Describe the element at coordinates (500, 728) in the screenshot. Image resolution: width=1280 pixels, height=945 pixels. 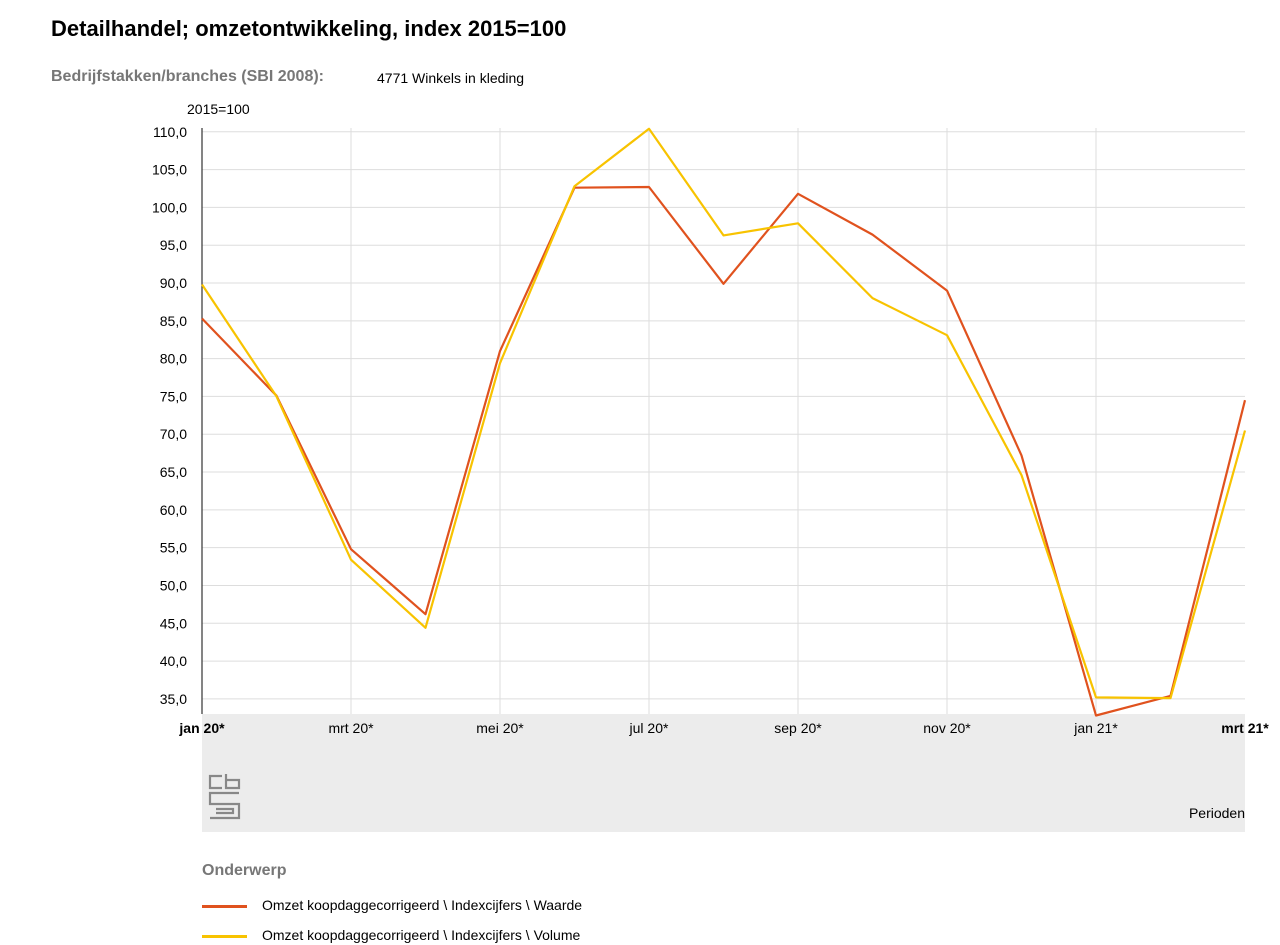
I see `x-tick-label: mei 20*` at that location.